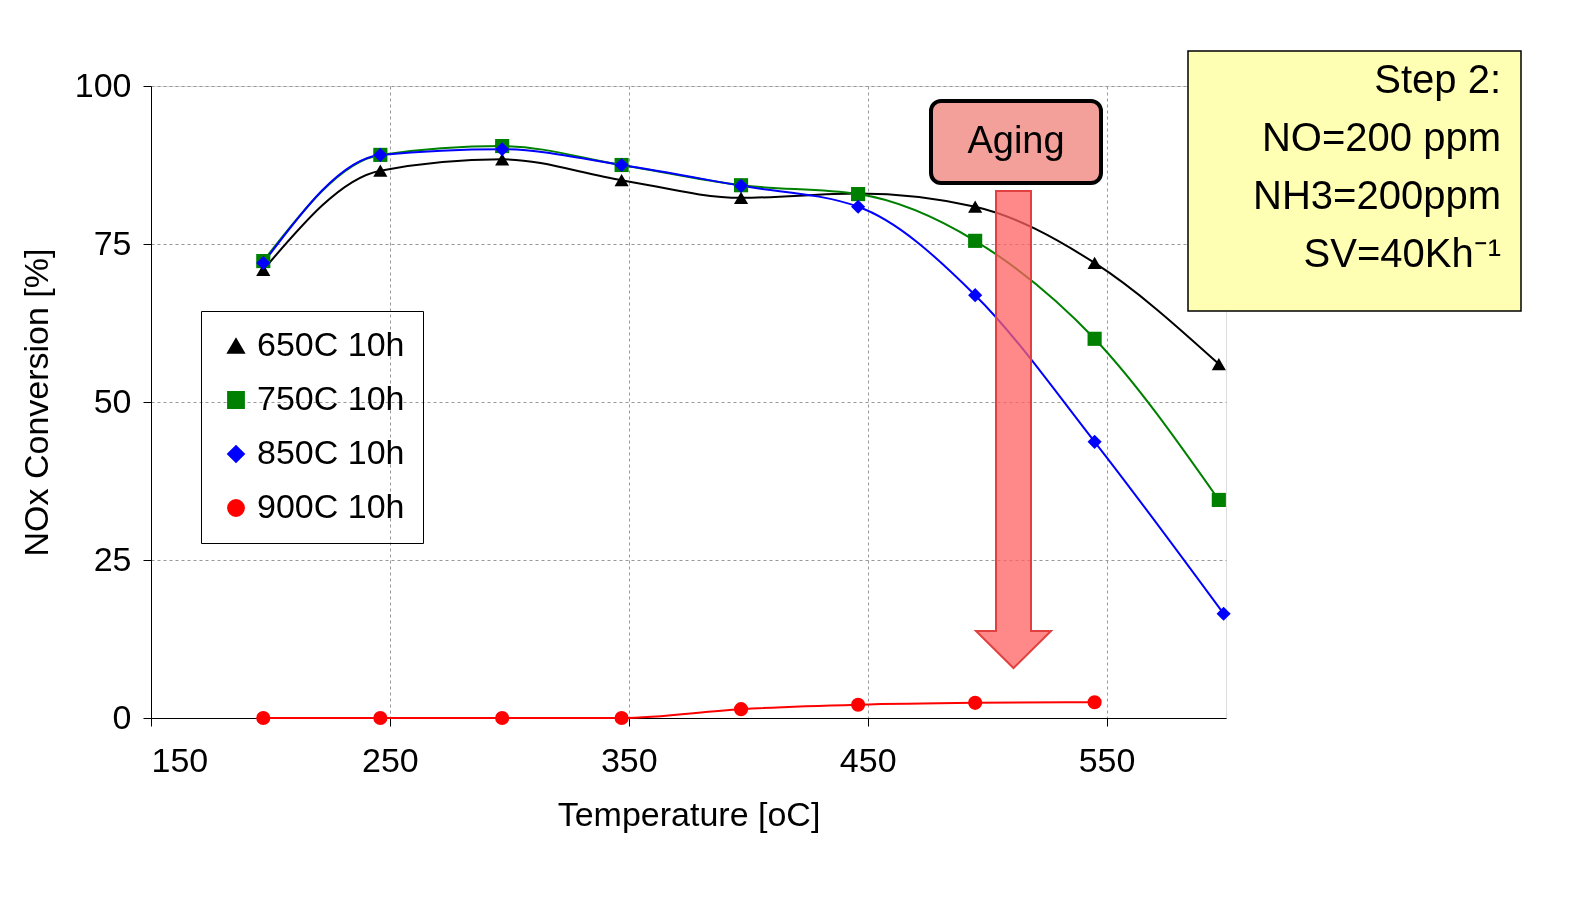  Describe the element at coordinates (112, 400) in the screenshot. I see `y-tick-label: 50` at that location.